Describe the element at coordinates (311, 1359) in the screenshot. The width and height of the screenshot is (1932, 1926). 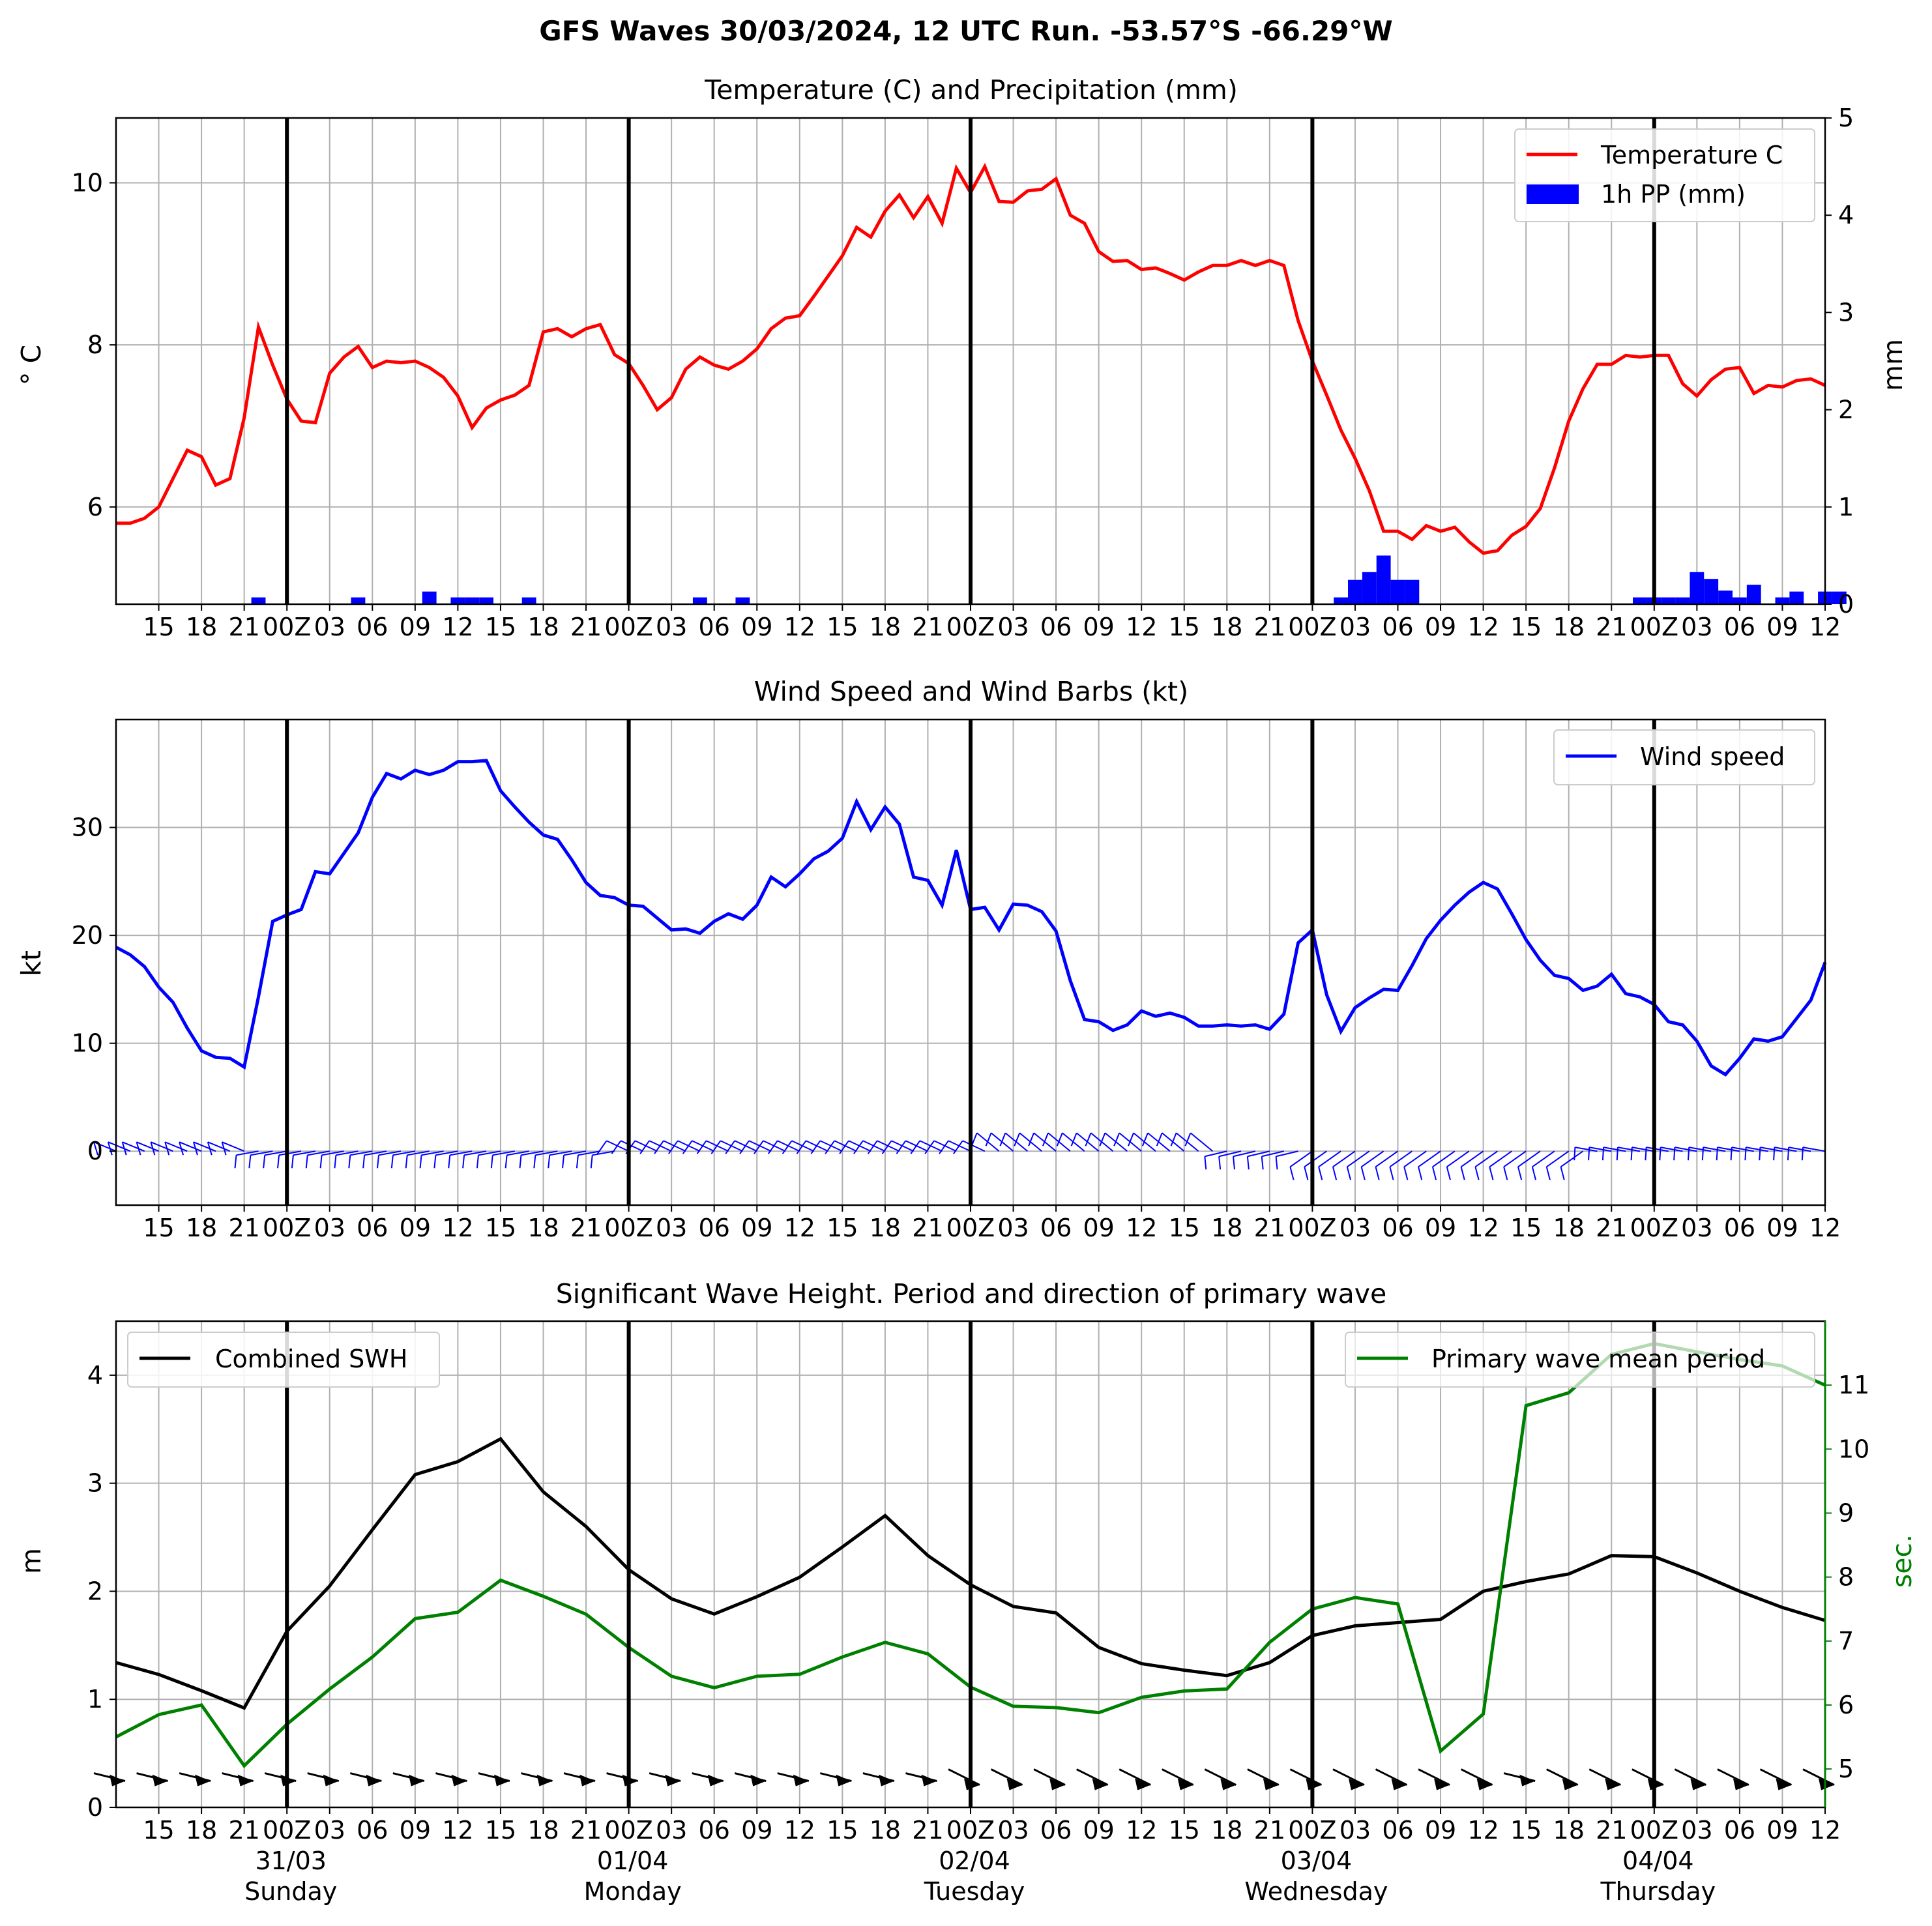
I see `legend-swh: Combined SWH` at that location.